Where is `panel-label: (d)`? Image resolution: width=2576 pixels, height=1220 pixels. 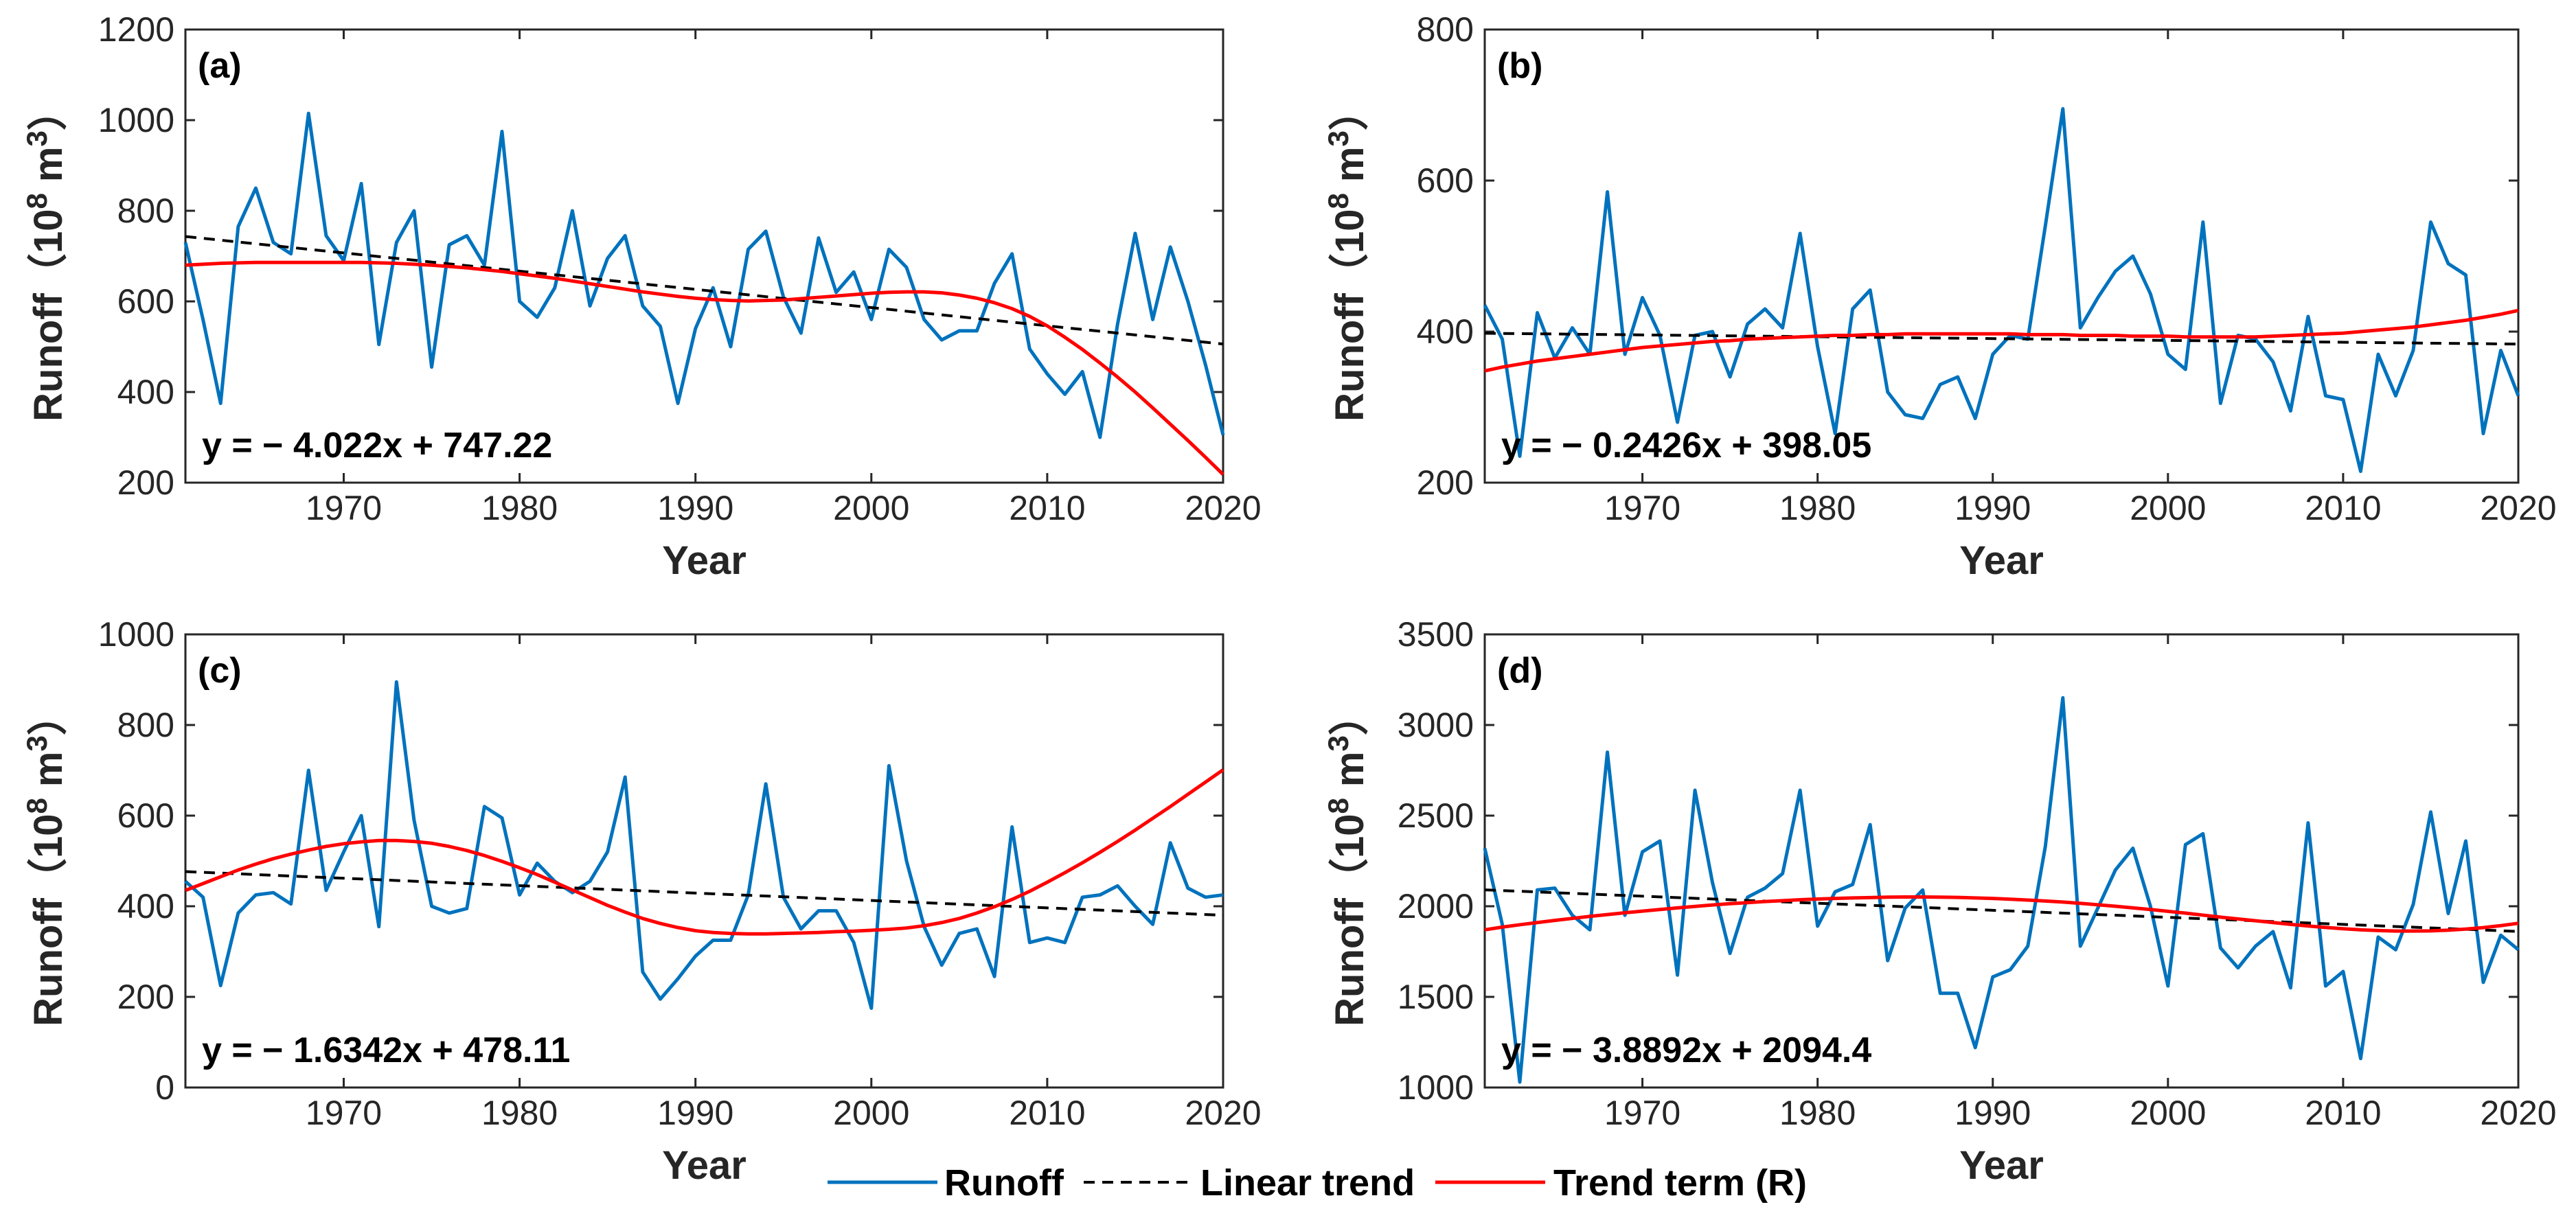 panel-label: (d) is located at coordinates (1519, 671).